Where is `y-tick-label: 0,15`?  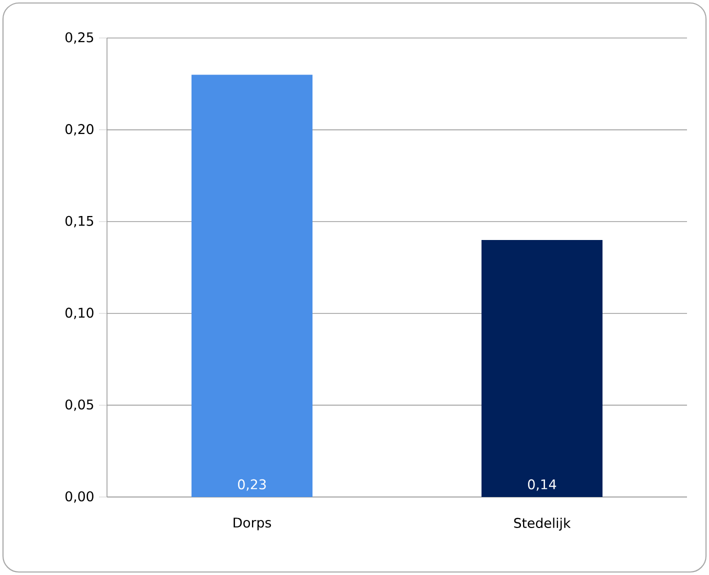
y-tick-label: 0,15 is located at coordinates (79, 222).